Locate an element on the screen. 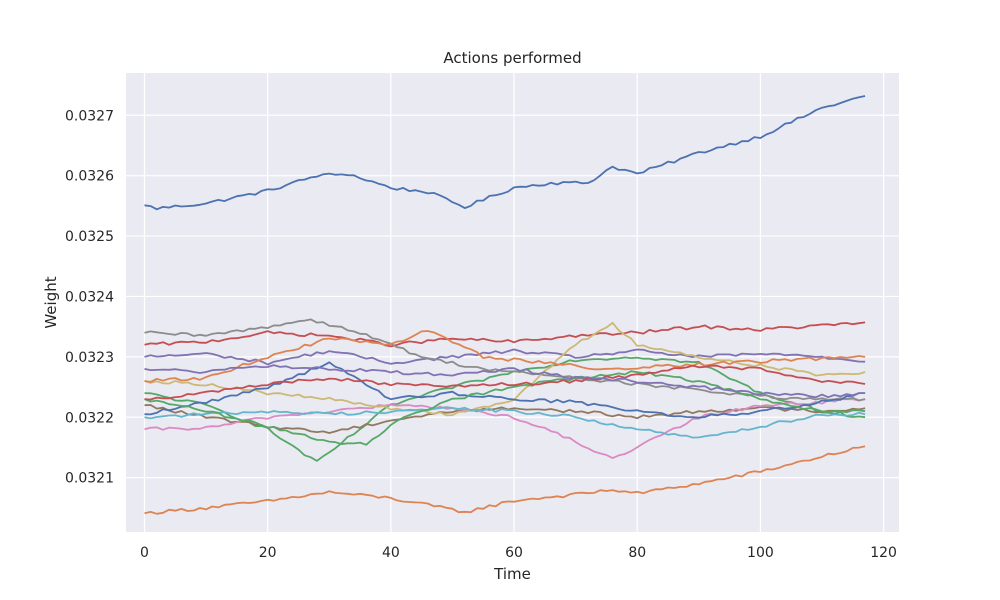 The image size is (1000, 600). y-tick-label: 0.0324 is located at coordinates (89, 297).